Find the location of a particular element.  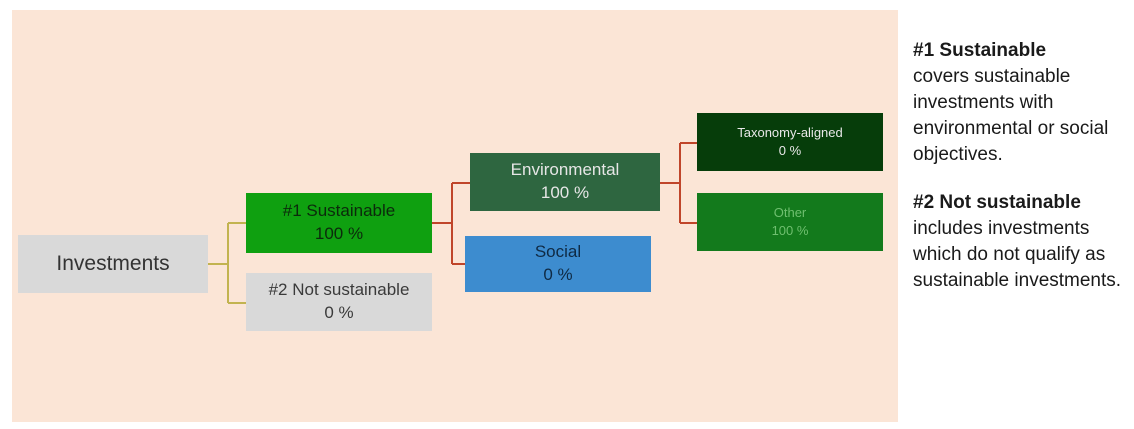

legend-heading-not-sustainable: #2 Not sustainable is located at coordinates (997, 202).